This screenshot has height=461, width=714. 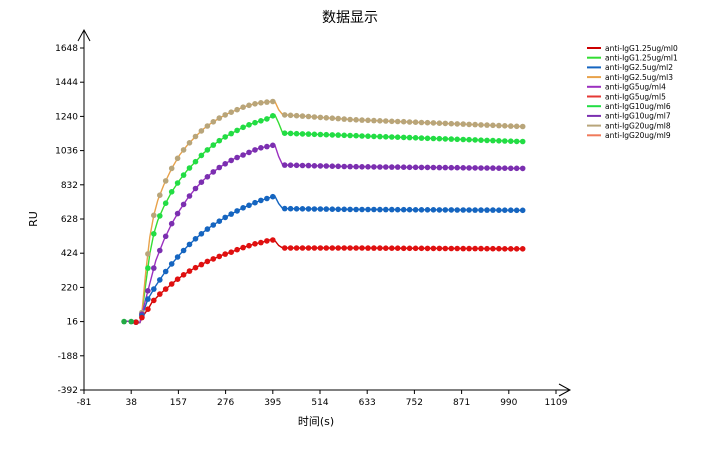 I want to click on legend-label: anti-IgG5ug/ml4, so click(x=635, y=87).